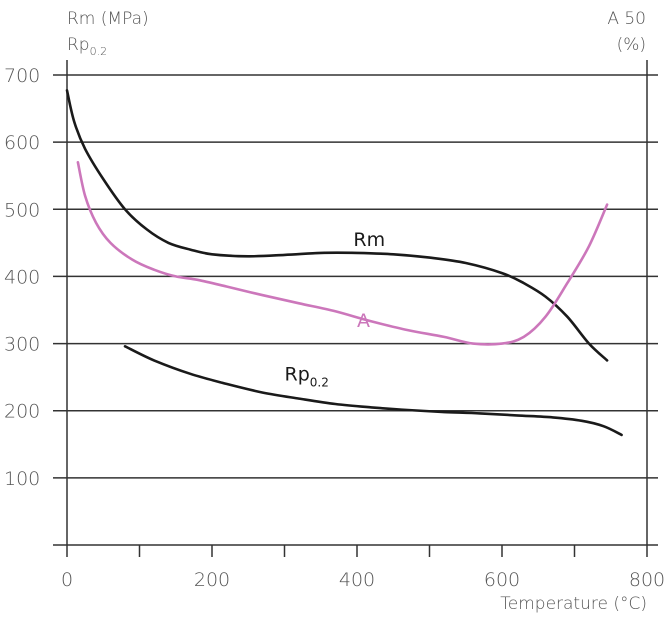 This screenshot has width=669, height=617. I want to click on y-ticks: 100 200 300 400 500 600 700, so click(22, 277).